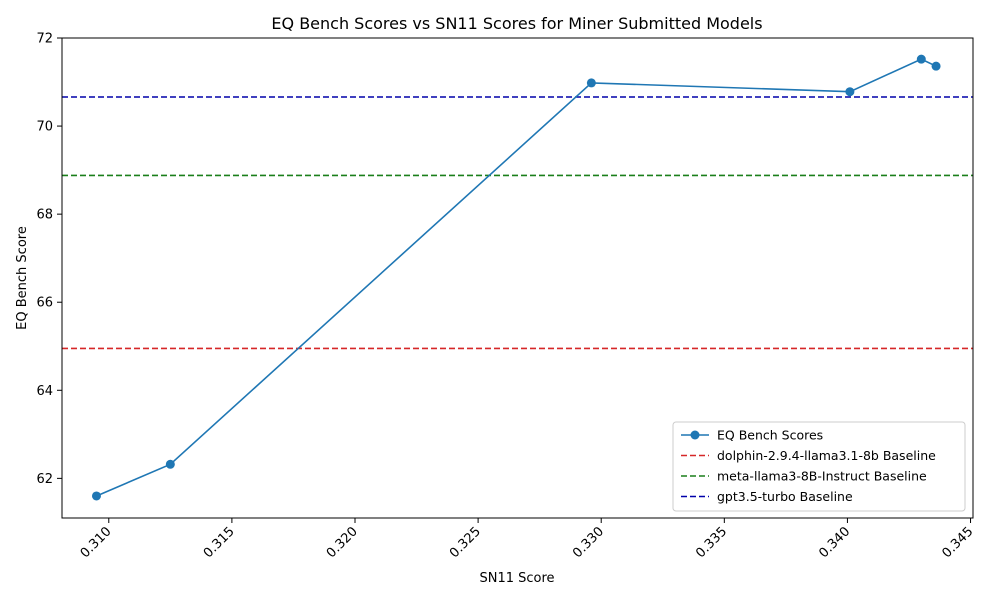 The height and width of the screenshot is (600, 1000). Describe the element at coordinates (834, 542) in the screenshot. I see `x-tick-label: 0.340` at that location.